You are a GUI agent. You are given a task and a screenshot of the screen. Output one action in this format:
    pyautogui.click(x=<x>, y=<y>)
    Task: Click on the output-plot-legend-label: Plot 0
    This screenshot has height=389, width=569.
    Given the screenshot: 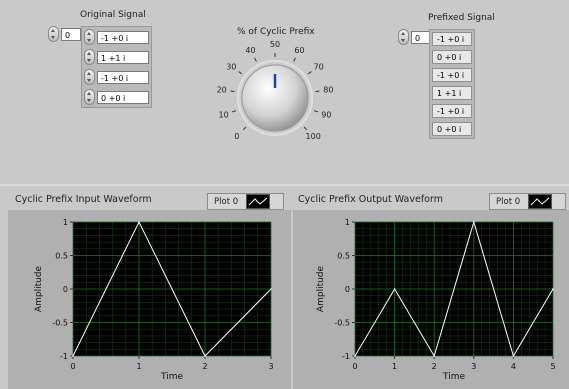 What is the action you would take?
    pyautogui.click(x=508, y=201)
    